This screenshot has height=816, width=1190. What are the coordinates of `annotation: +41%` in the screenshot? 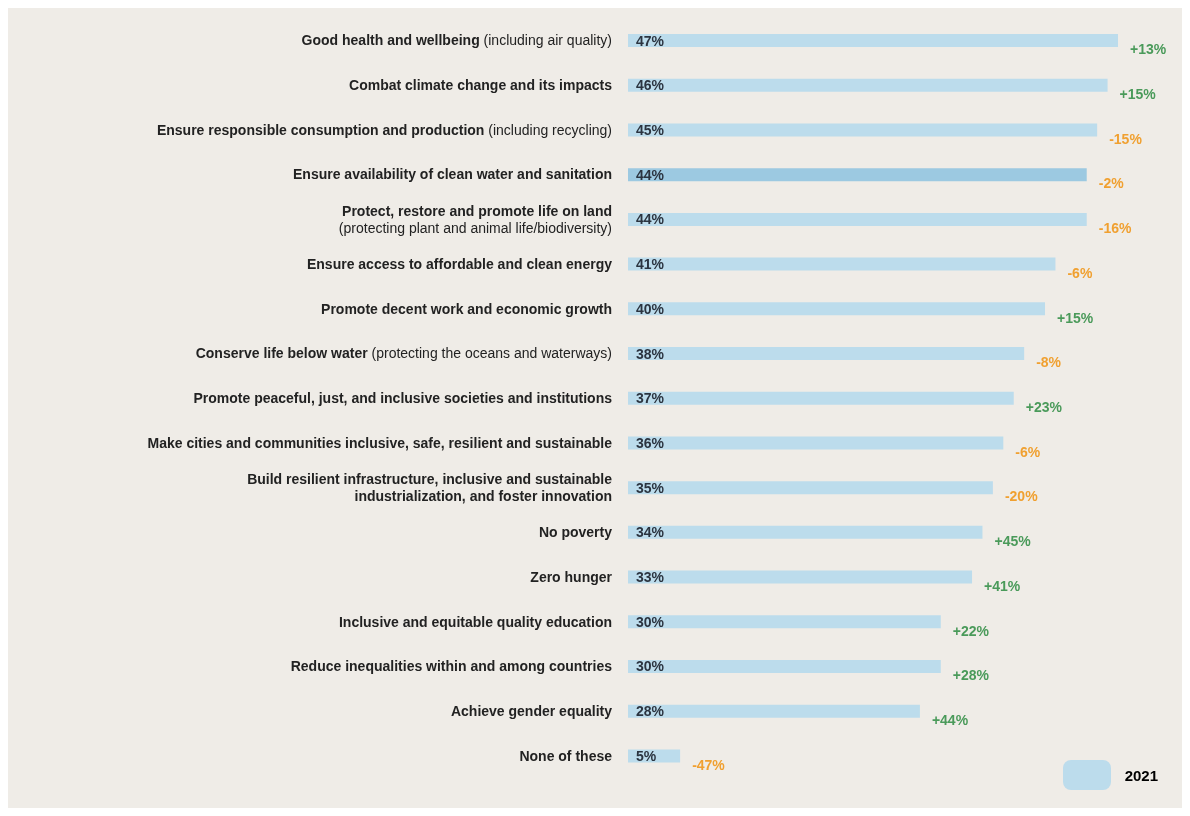 It's located at (1002, 585).